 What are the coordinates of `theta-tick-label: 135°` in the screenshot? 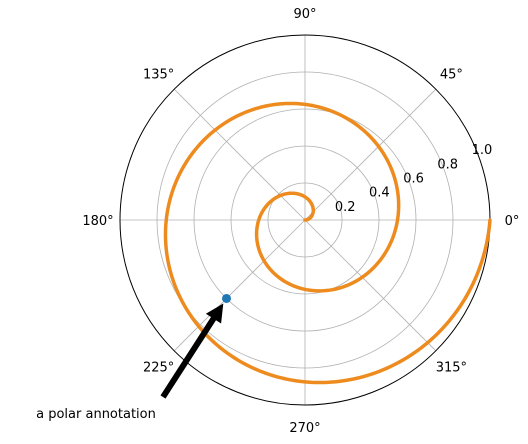 It's located at (158, 75).